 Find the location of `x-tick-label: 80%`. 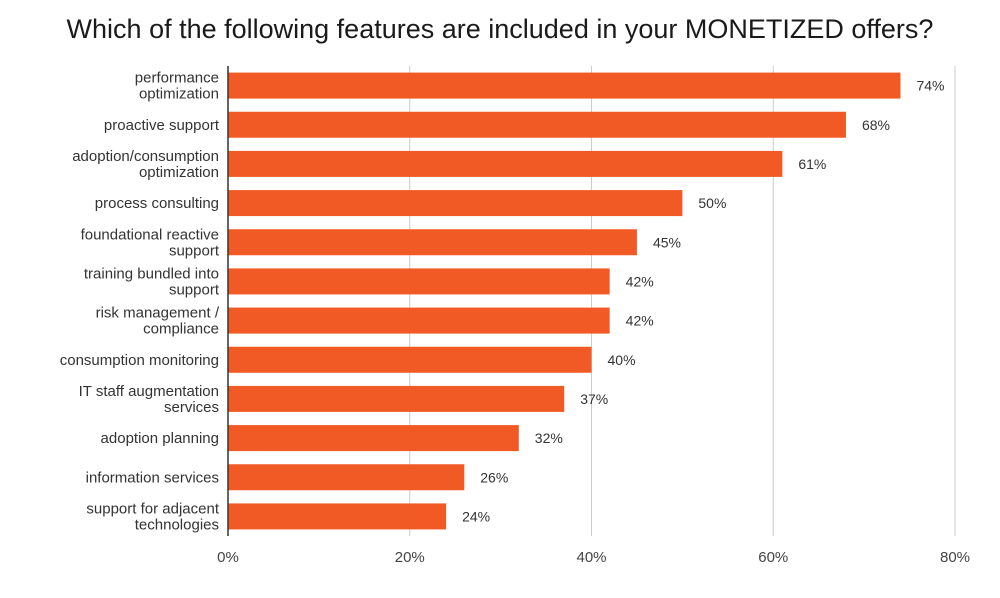

x-tick-label: 80% is located at coordinates (955, 557).